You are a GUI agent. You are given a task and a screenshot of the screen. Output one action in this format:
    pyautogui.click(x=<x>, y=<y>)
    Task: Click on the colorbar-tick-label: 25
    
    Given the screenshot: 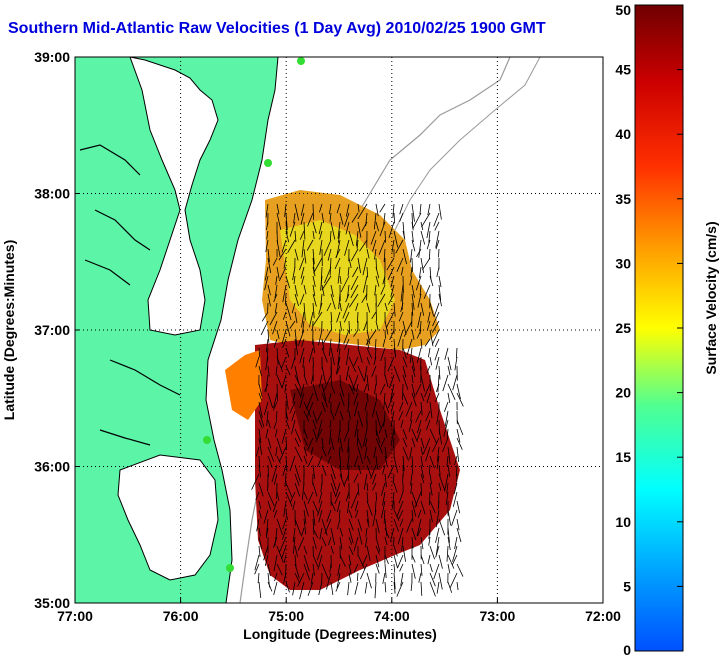 What is the action you would take?
    pyautogui.click(x=623, y=328)
    